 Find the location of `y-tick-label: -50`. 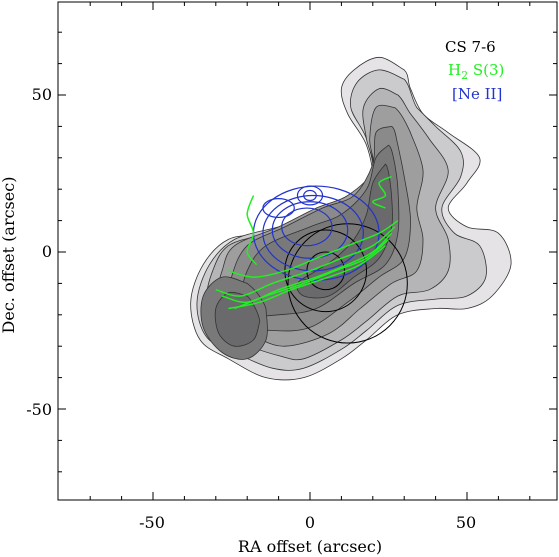

y-tick-label: -50 is located at coordinates (39, 409).